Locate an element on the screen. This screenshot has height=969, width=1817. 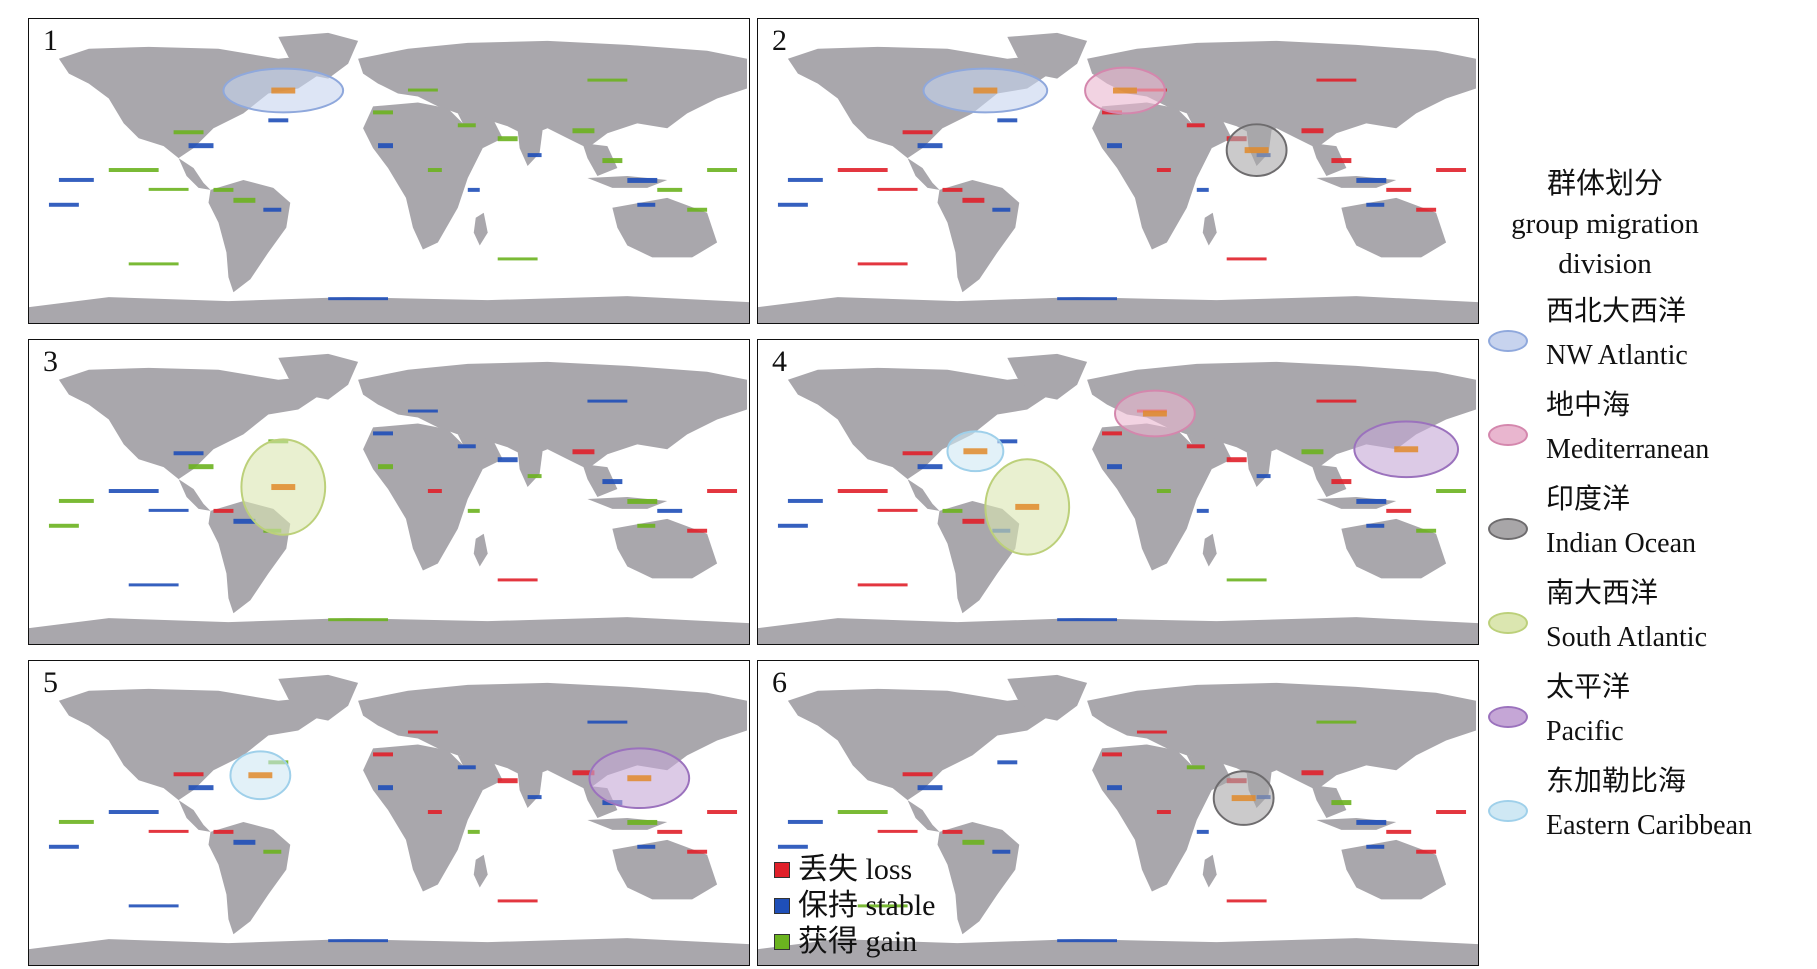
division-item-south-atlantic: 南大西洋 South Atlantic is located at coordinates (1648, 616).